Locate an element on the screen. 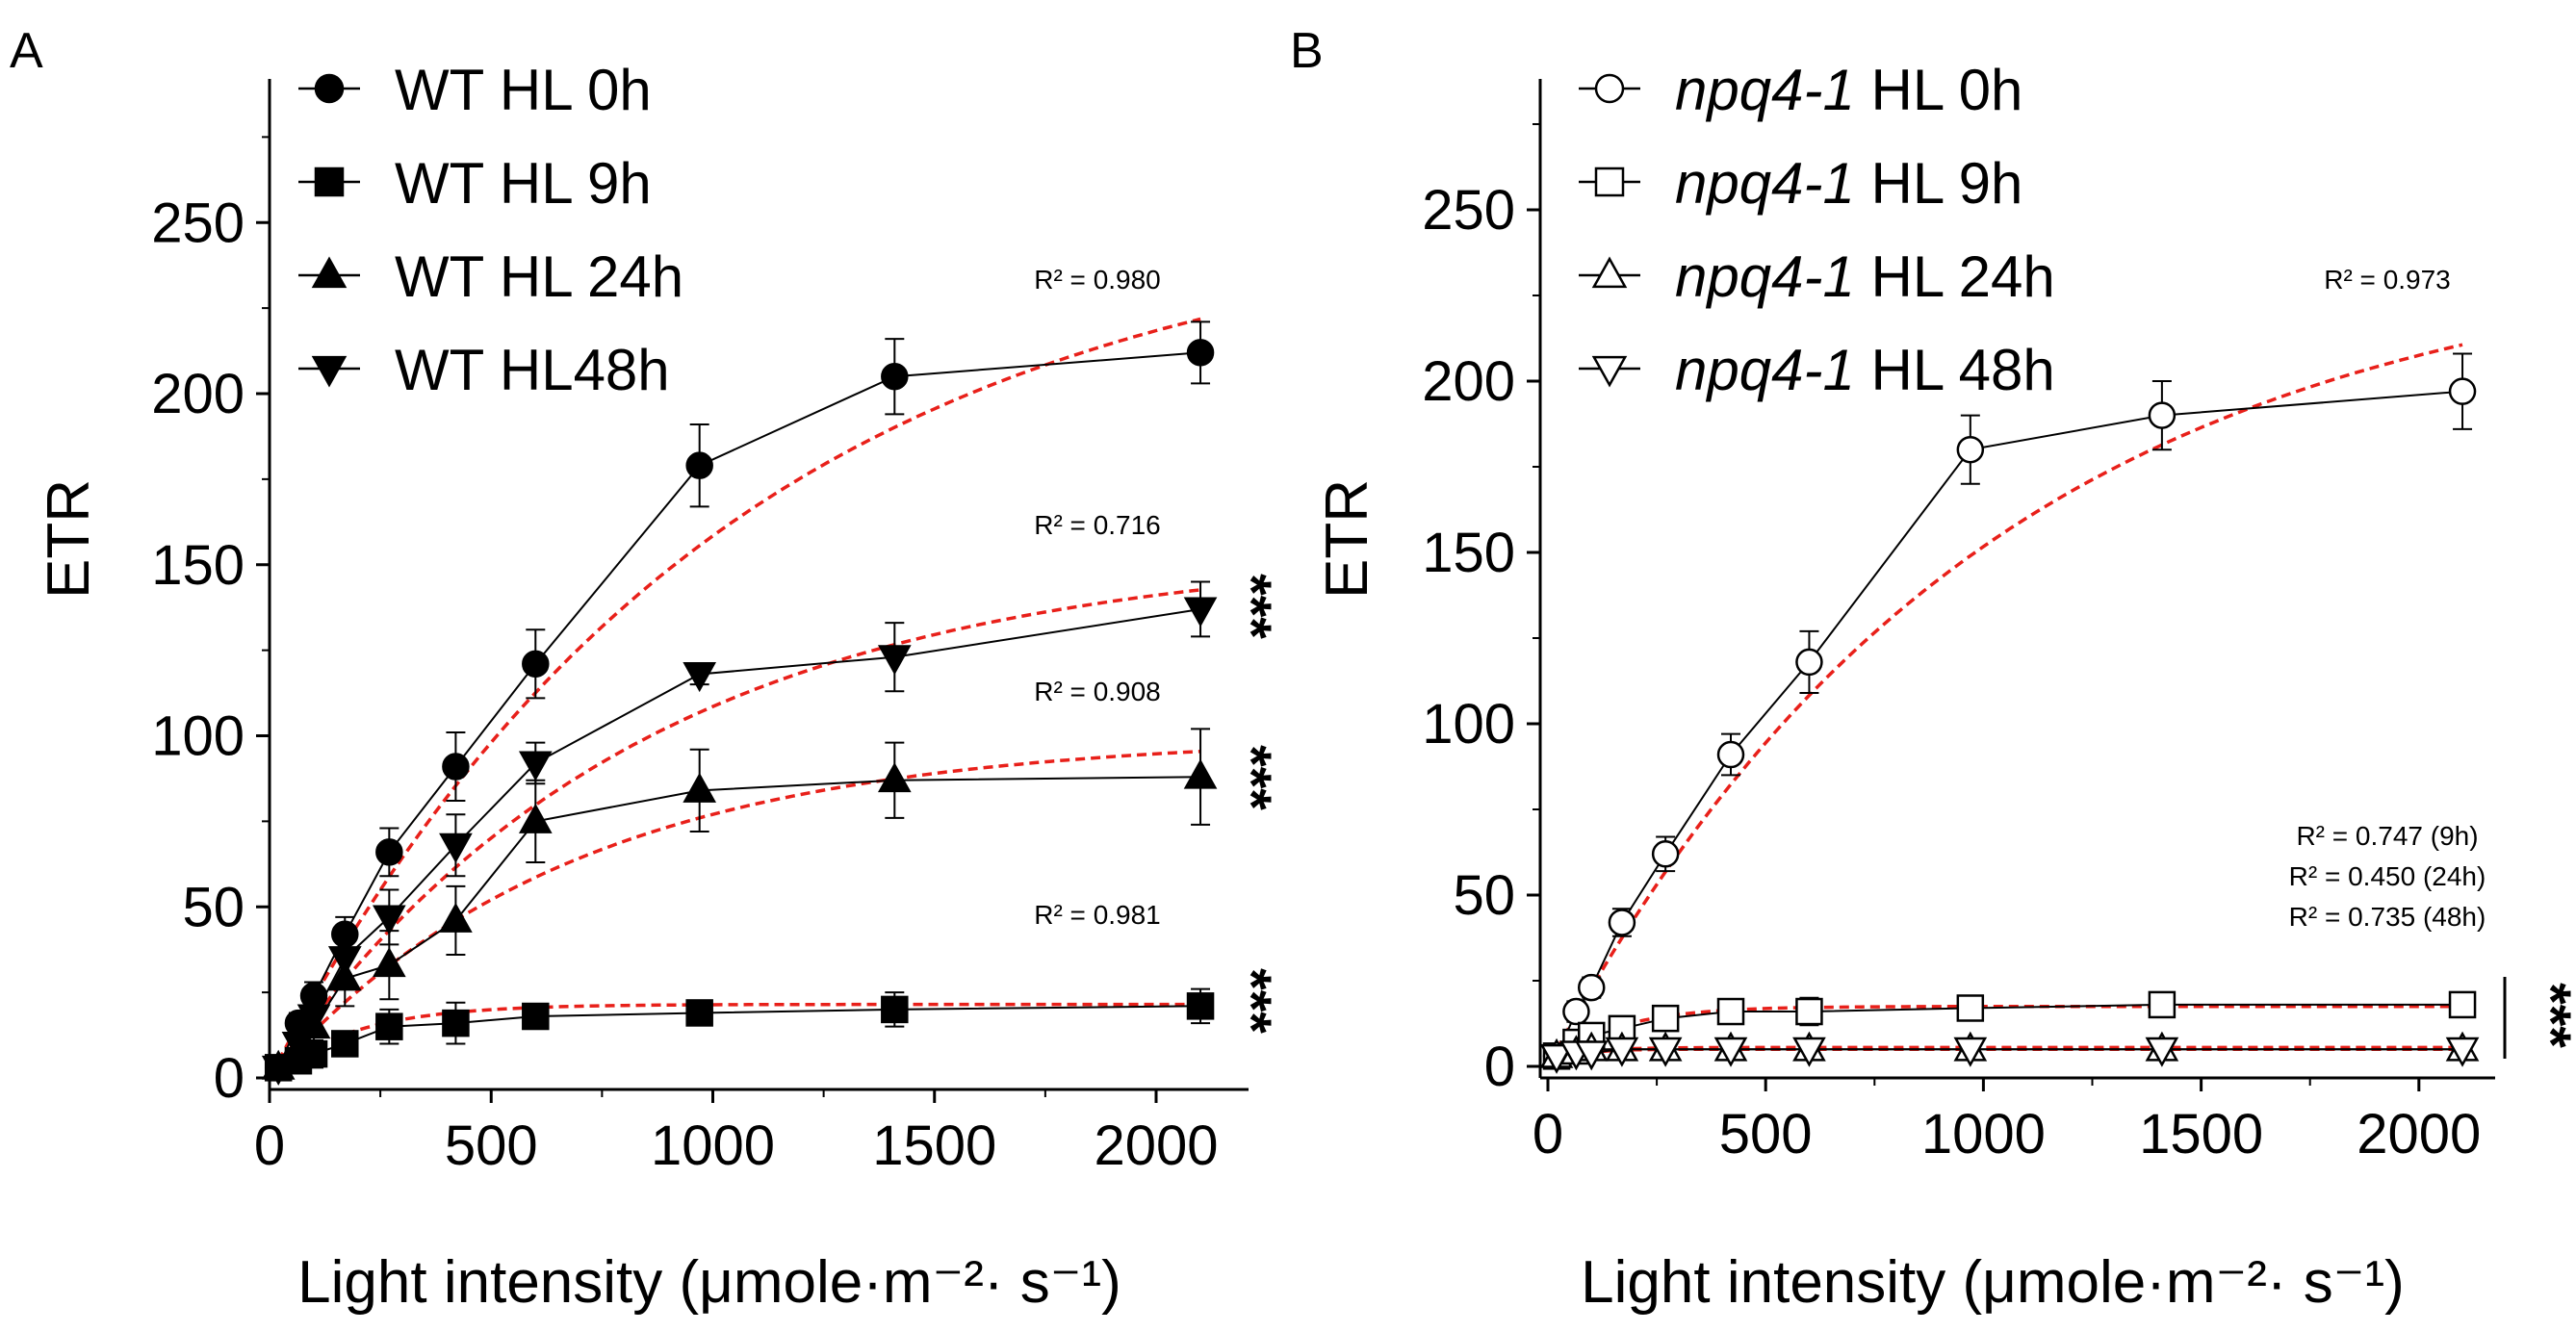 This screenshot has width=2576, height=1332. panel-a-legend-marker-triangle-down is located at coordinates (330, 371).